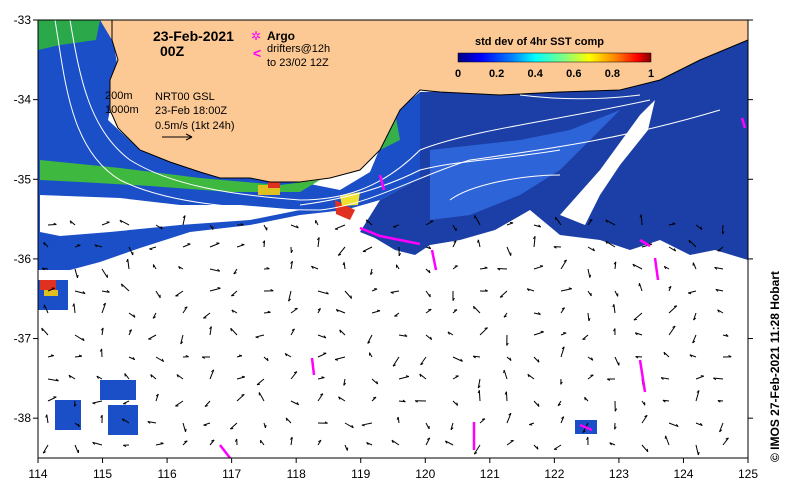 The width and height of the screenshot is (790, 492). I want to click on colorbar-tick-label: 0.4, so click(536, 74).